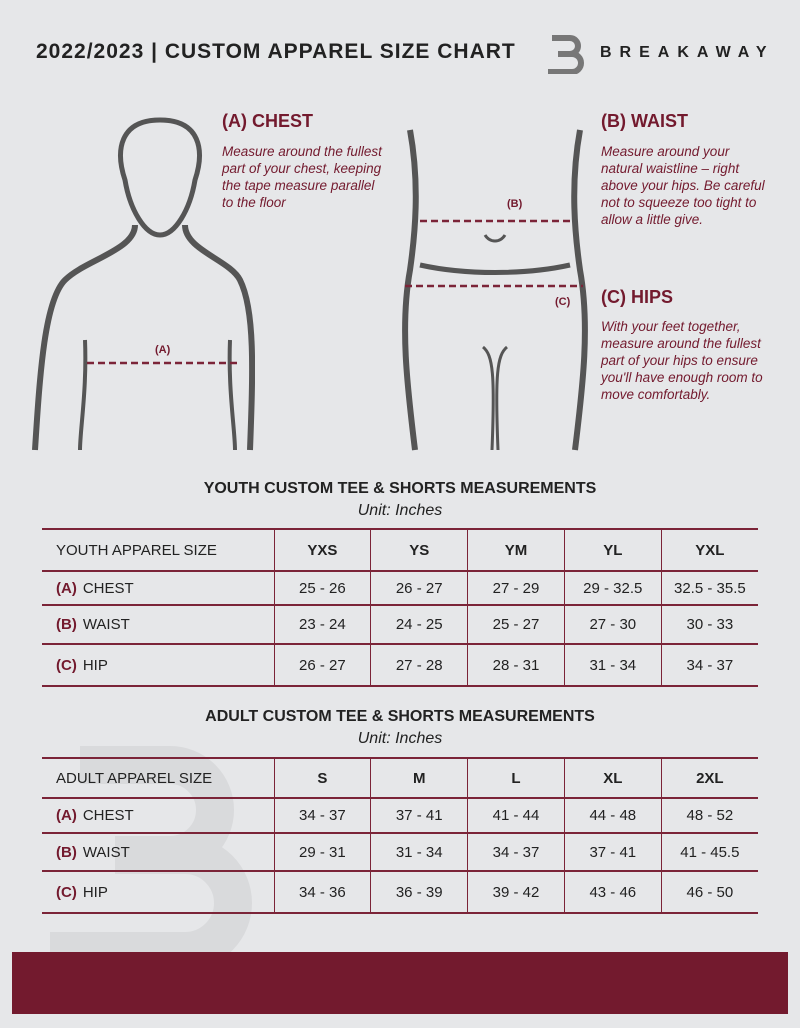 The width and height of the screenshot is (800, 1028). Describe the element at coordinates (400, 738) in the screenshot. I see `adult-unit: Unit: Inches` at that location.